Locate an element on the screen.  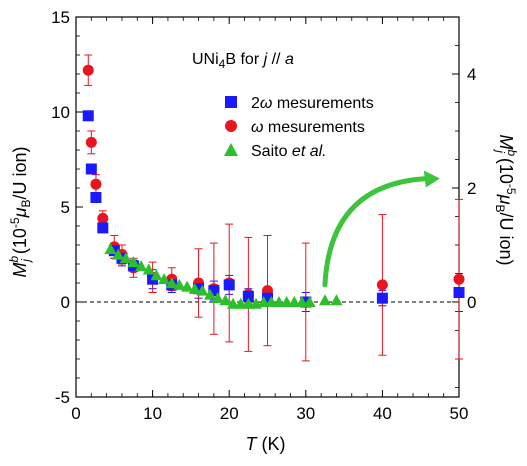
y-tick-label-right: 0 is located at coordinates (471, 302).